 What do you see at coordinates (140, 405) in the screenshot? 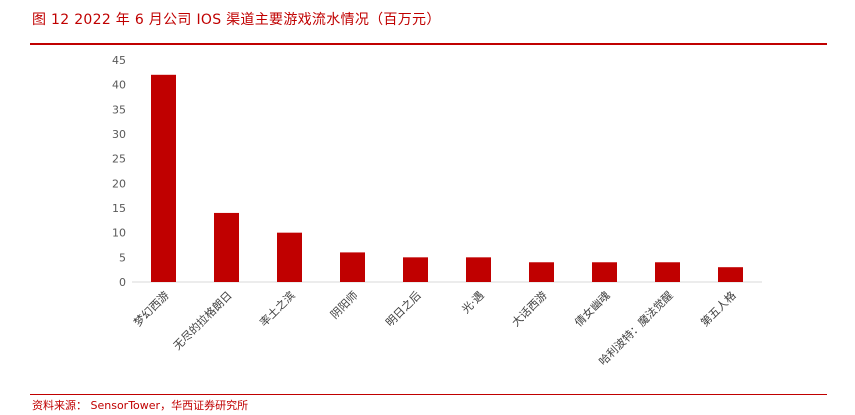
I see `source-note: 资料来源： SensorTower，华西证券研究所` at bounding box center [140, 405].